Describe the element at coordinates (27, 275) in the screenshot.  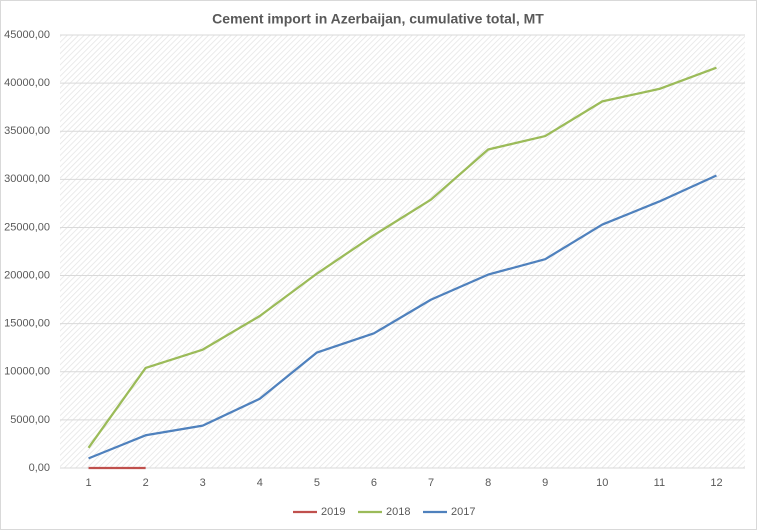
I see `y-tick-label: 20000,00` at that location.